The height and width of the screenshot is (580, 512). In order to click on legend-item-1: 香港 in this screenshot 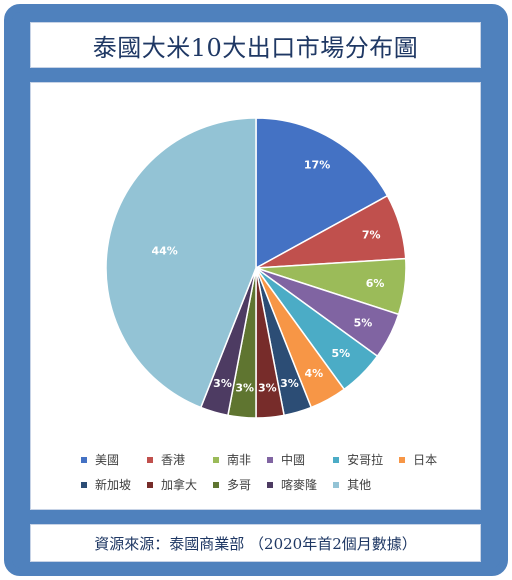, I will do `click(172, 459)`.